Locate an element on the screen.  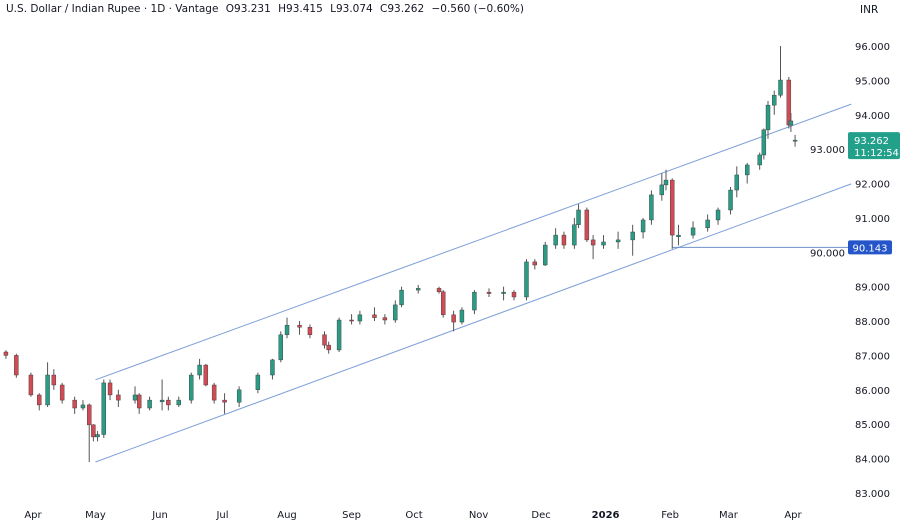
x-tick-label: Apr is located at coordinates (793, 515).